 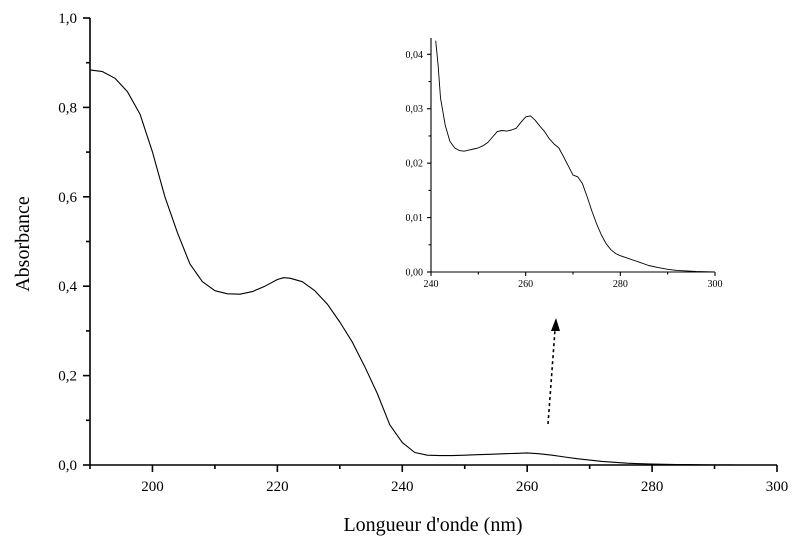 I want to click on inset-x-tick-label: 260, so click(x=525, y=284).